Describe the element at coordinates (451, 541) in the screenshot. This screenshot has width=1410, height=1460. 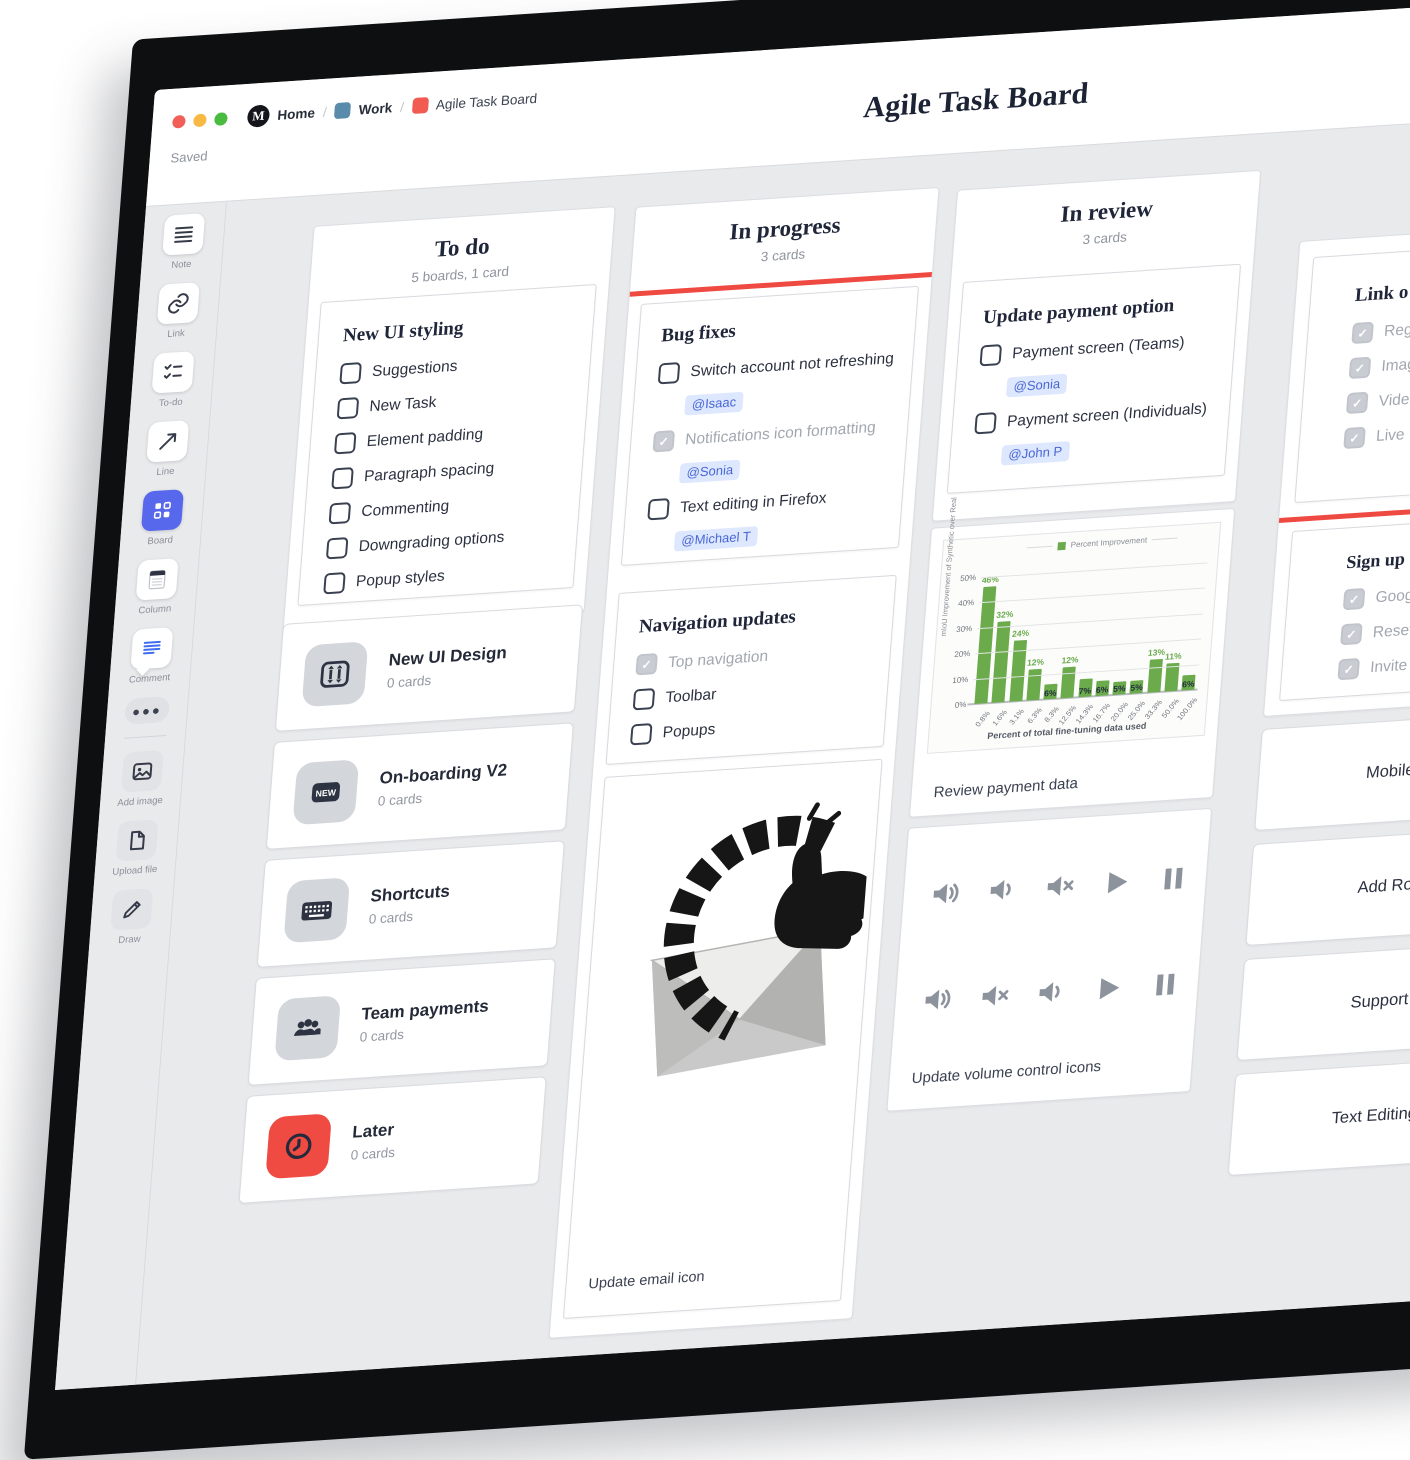
I see `checklist-item: Downgrading options` at that location.